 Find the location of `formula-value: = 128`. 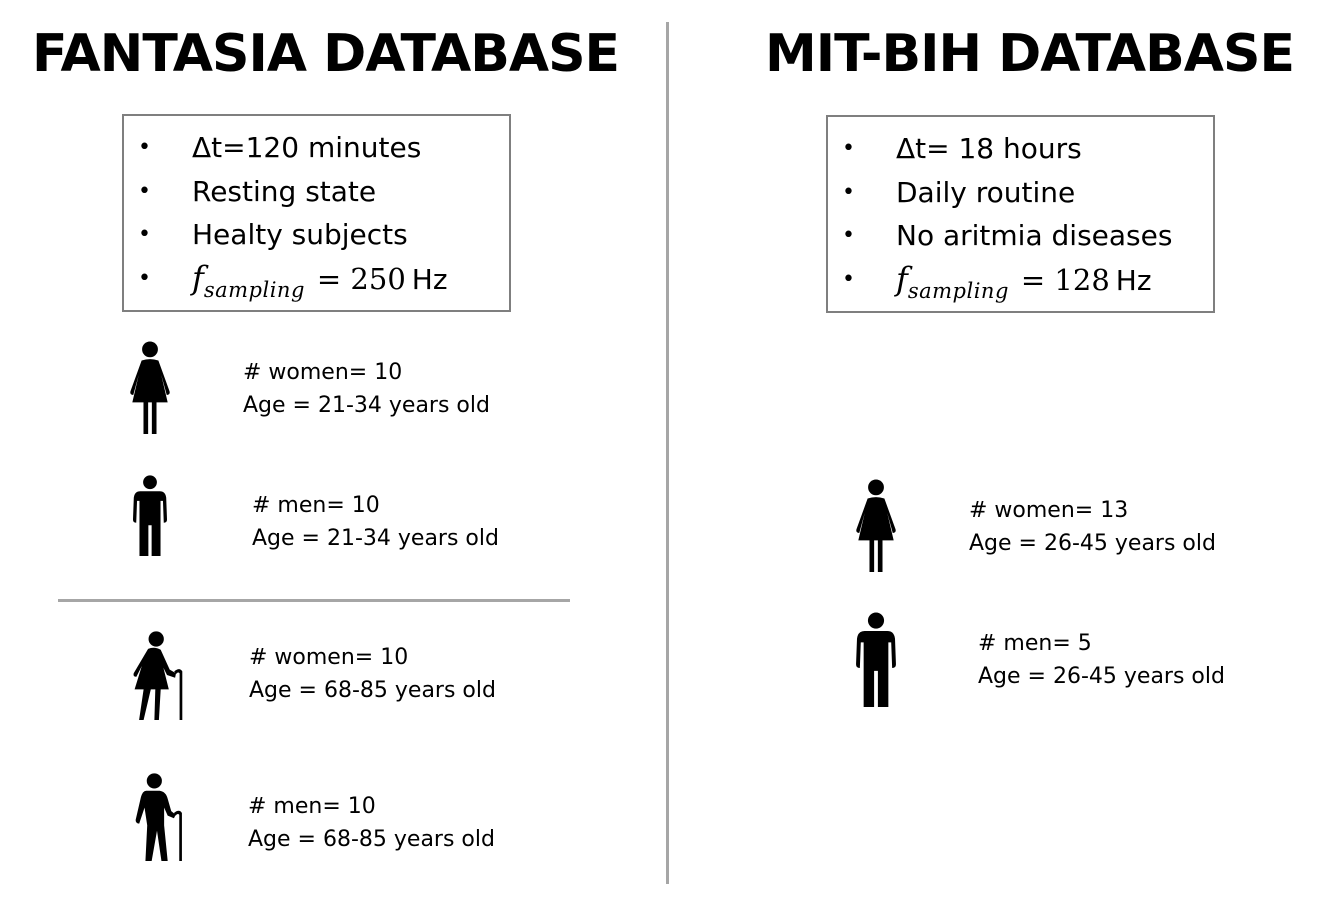

formula-value: = 128 is located at coordinates (1065, 279).